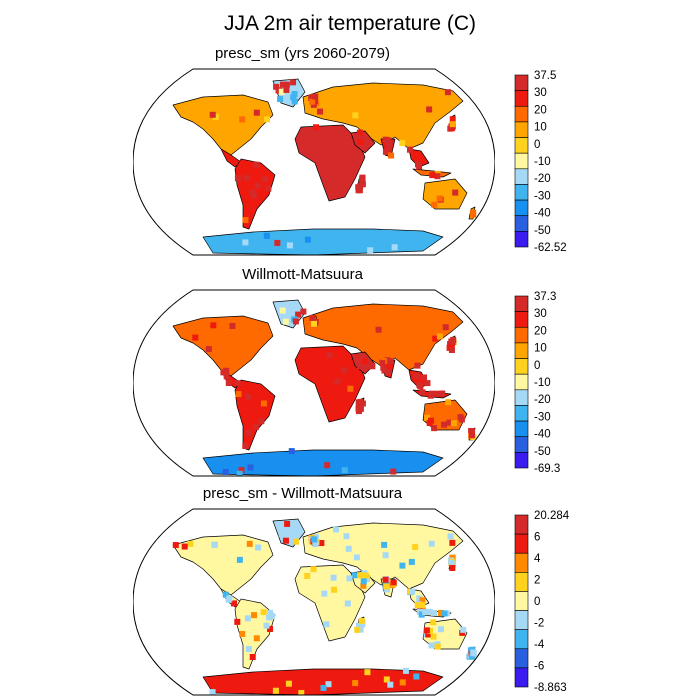 This screenshot has width=700, height=700. I want to click on panel-title: presc_sm (yrs 2060-2079), so click(302, 53).